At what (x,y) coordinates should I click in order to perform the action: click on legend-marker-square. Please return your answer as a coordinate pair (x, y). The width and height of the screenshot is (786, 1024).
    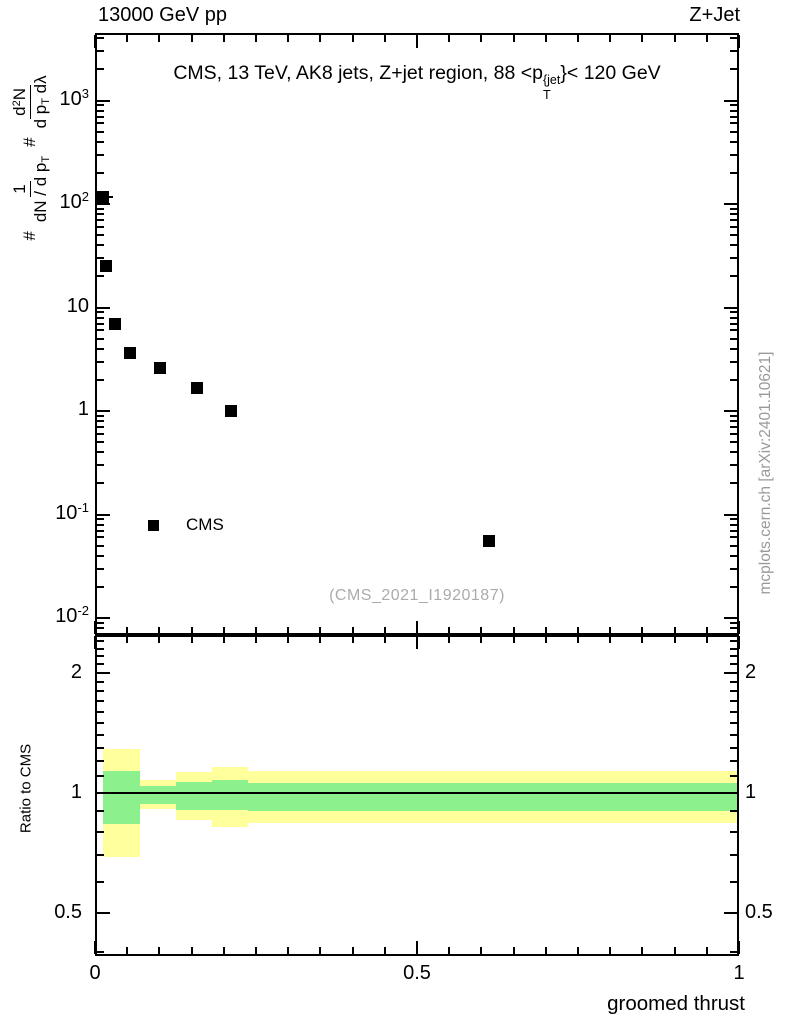
    Looking at the image, I should click on (153, 525).